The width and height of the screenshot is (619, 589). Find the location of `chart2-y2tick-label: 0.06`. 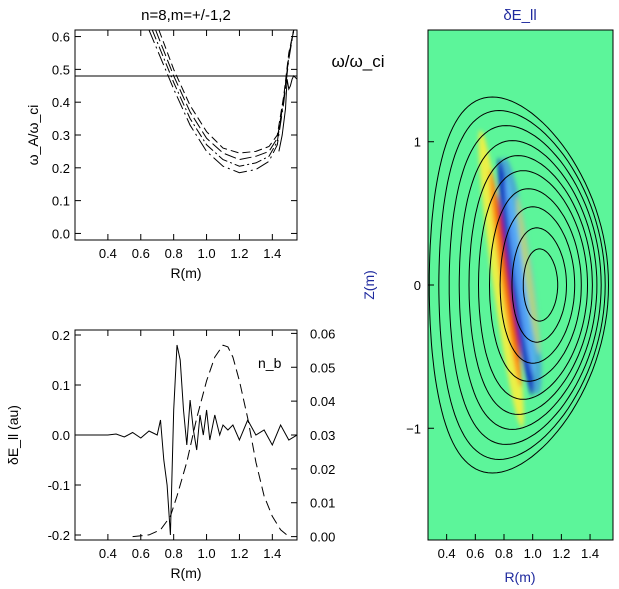

chart2-y2tick-label: 0.06 is located at coordinates (322, 333).